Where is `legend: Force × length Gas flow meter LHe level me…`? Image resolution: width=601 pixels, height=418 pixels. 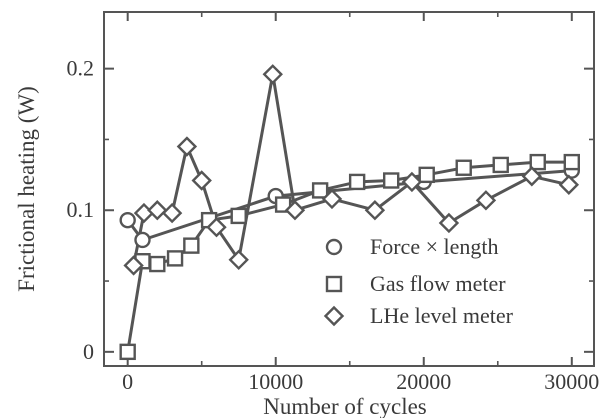
legend: Force × length Gas flow meter LHe level me… is located at coordinates (418, 281).